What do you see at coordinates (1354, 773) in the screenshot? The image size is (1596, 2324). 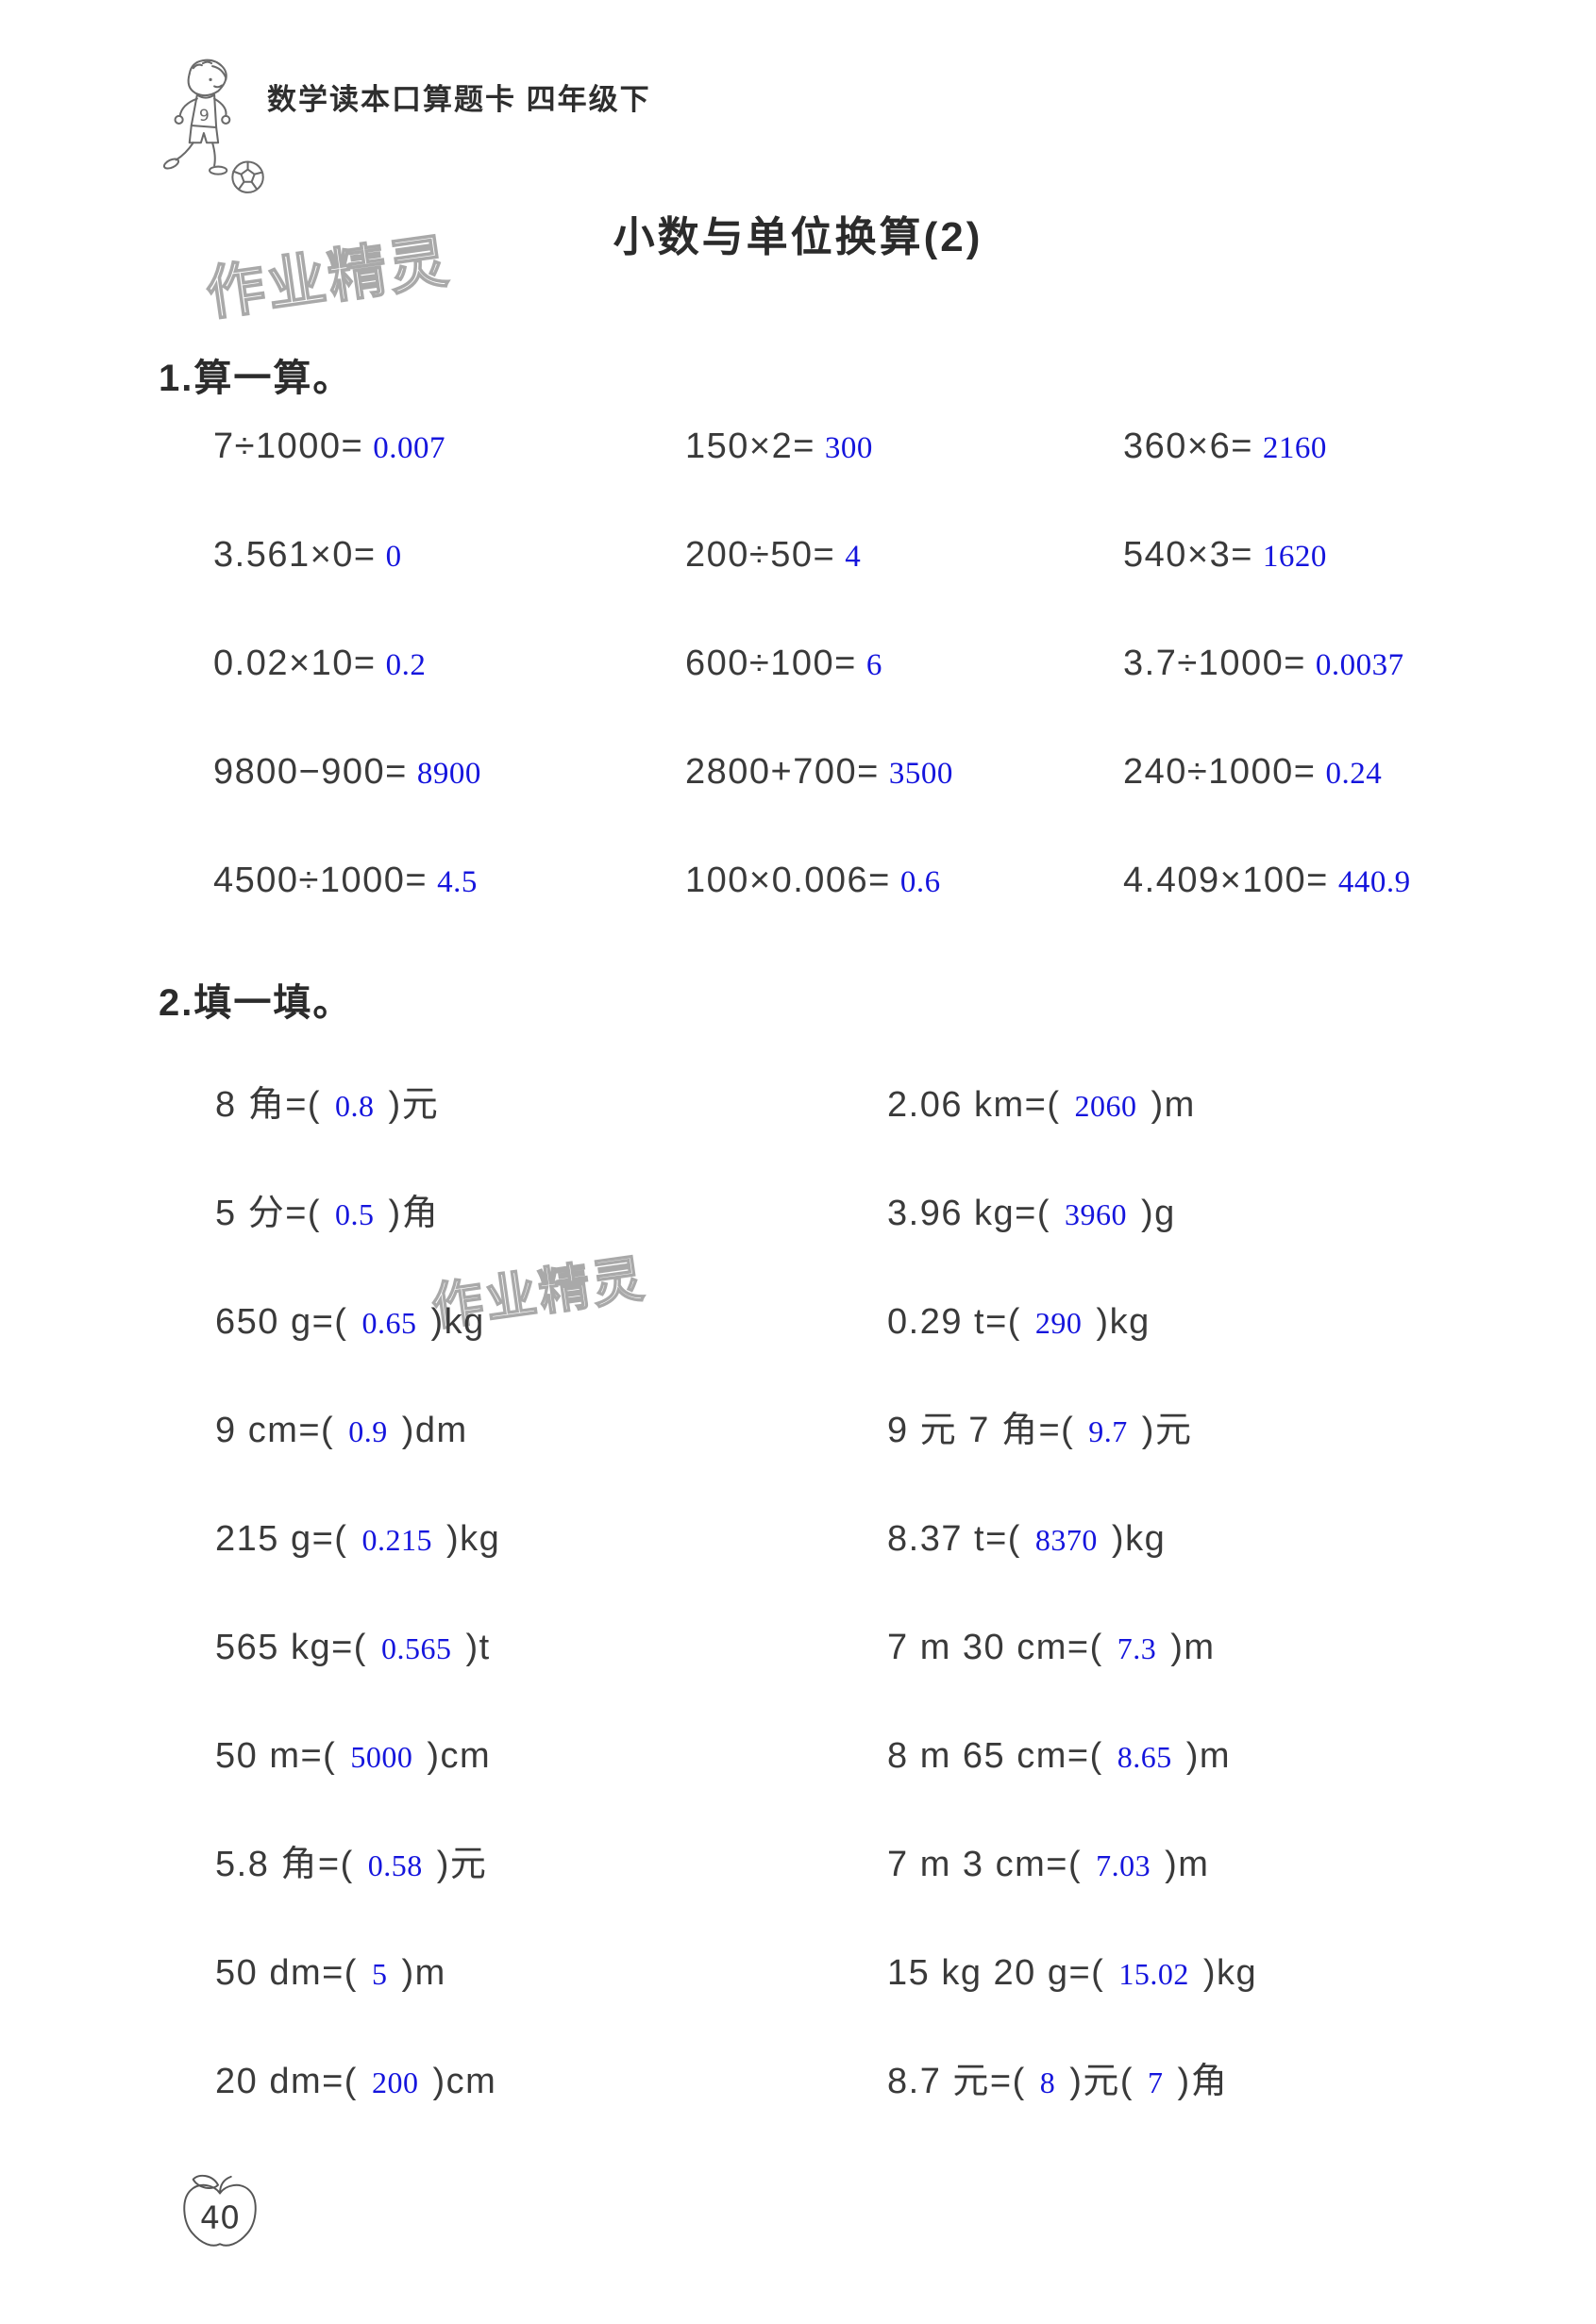 I see `answer-value: 0.24` at bounding box center [1354, 773].